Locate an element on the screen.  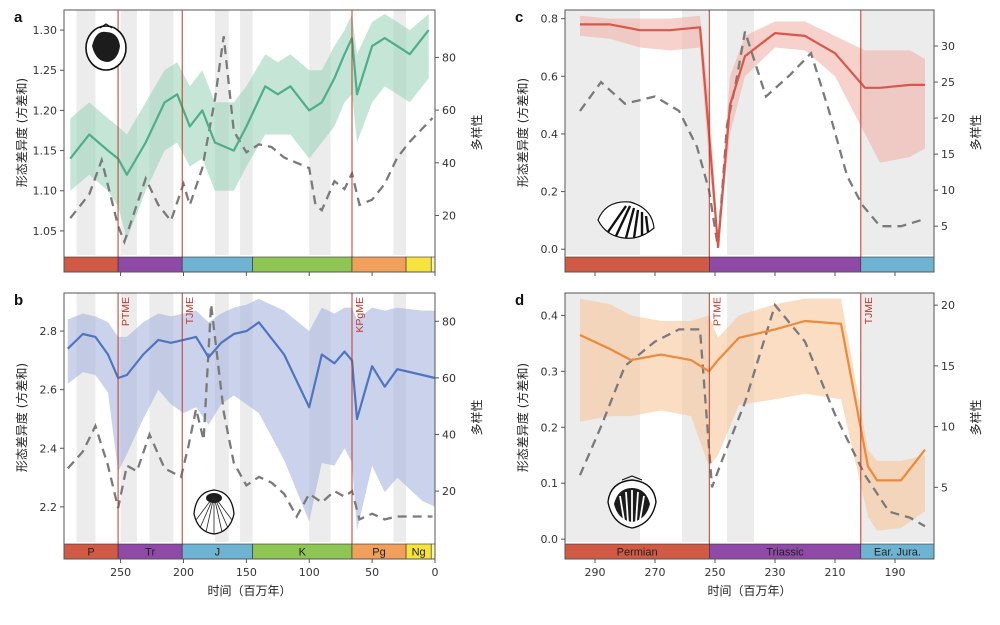
y-axis-tick-label: 2.8 is located at coordinates (49, 331).